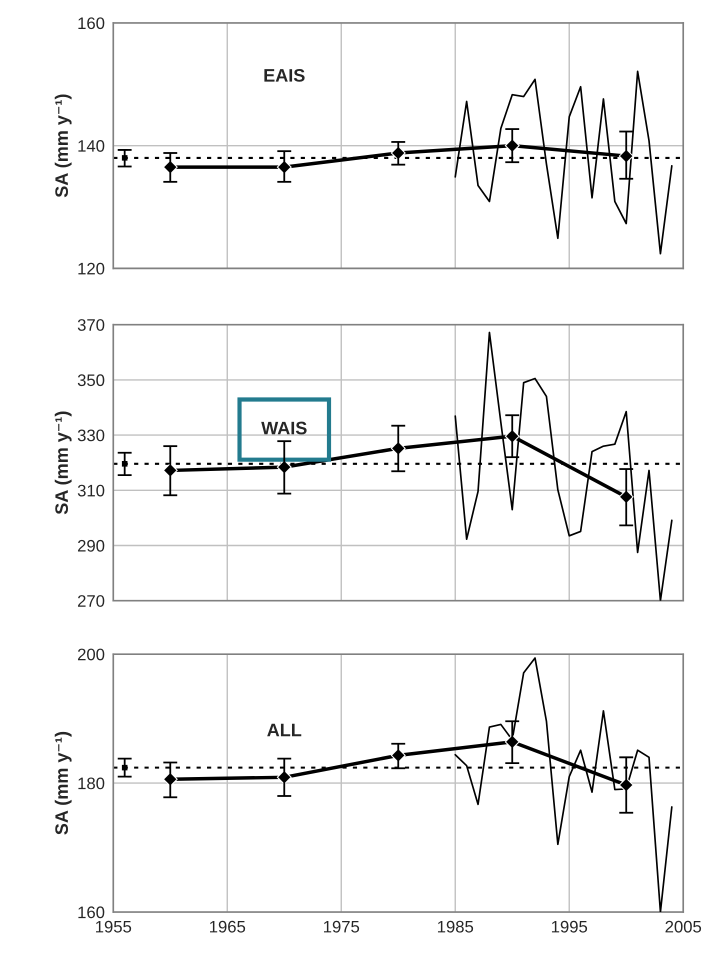  I want to click on x-tick-label: 1955, so click(114, 926).